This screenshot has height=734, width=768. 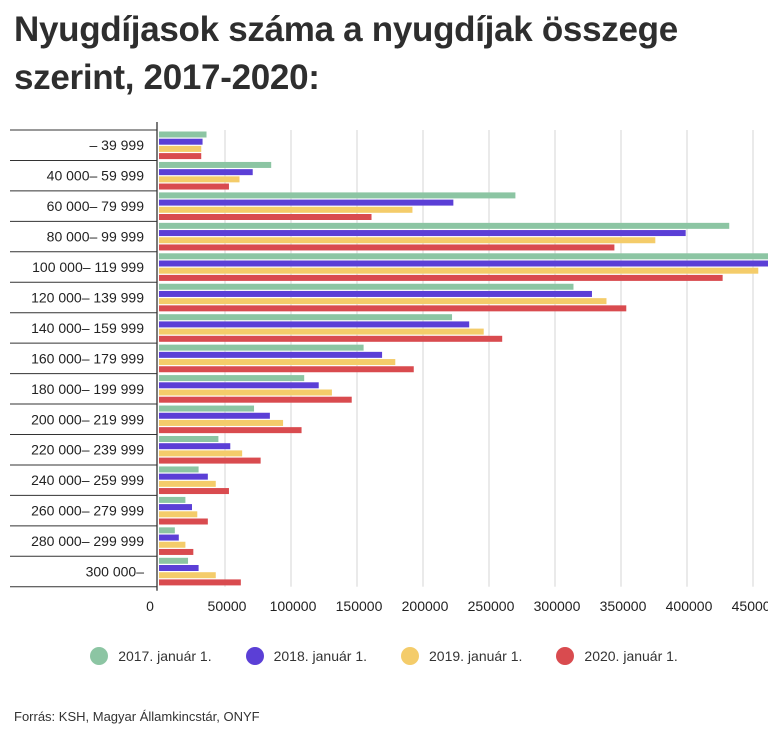 I want to click on legend-label: 2019. január 1., so click(x=476, y=656).